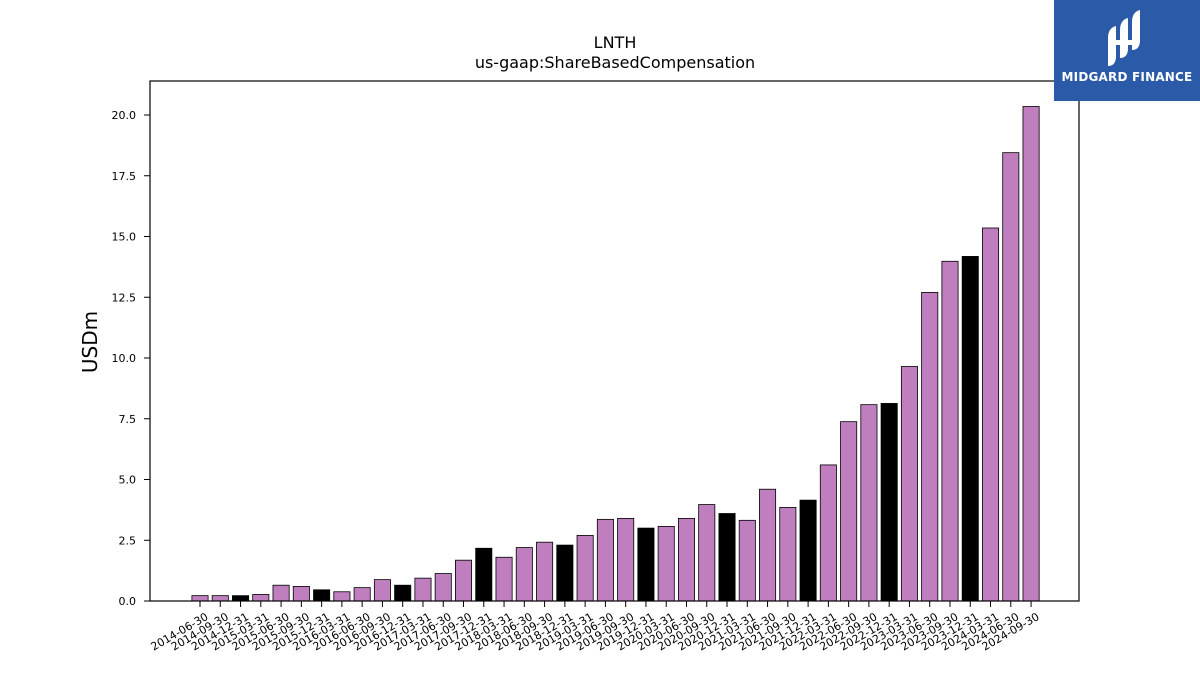  I want to click on chart-title: LNTH, so click(615, 42).